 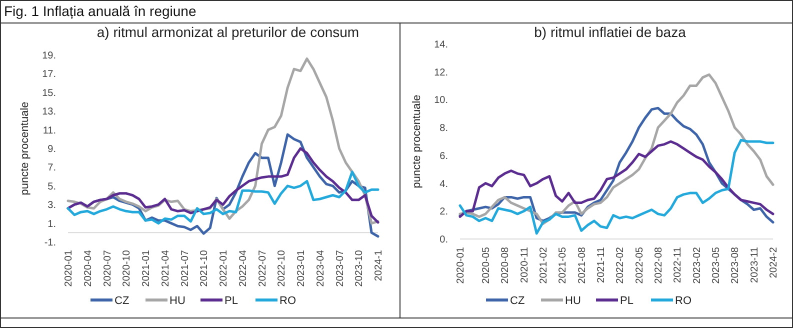 What do you see at coordinates (441, 45) in the screenshot?
I see `y-tick-label: 14.` at bounding box center [441, 45].